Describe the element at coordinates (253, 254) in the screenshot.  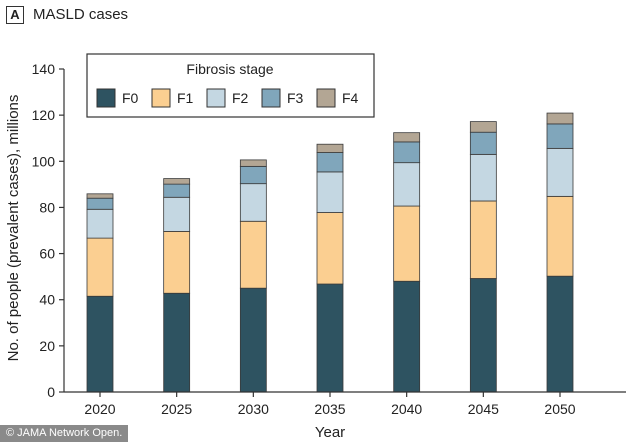
I see `bar-F1-2030` at that location.